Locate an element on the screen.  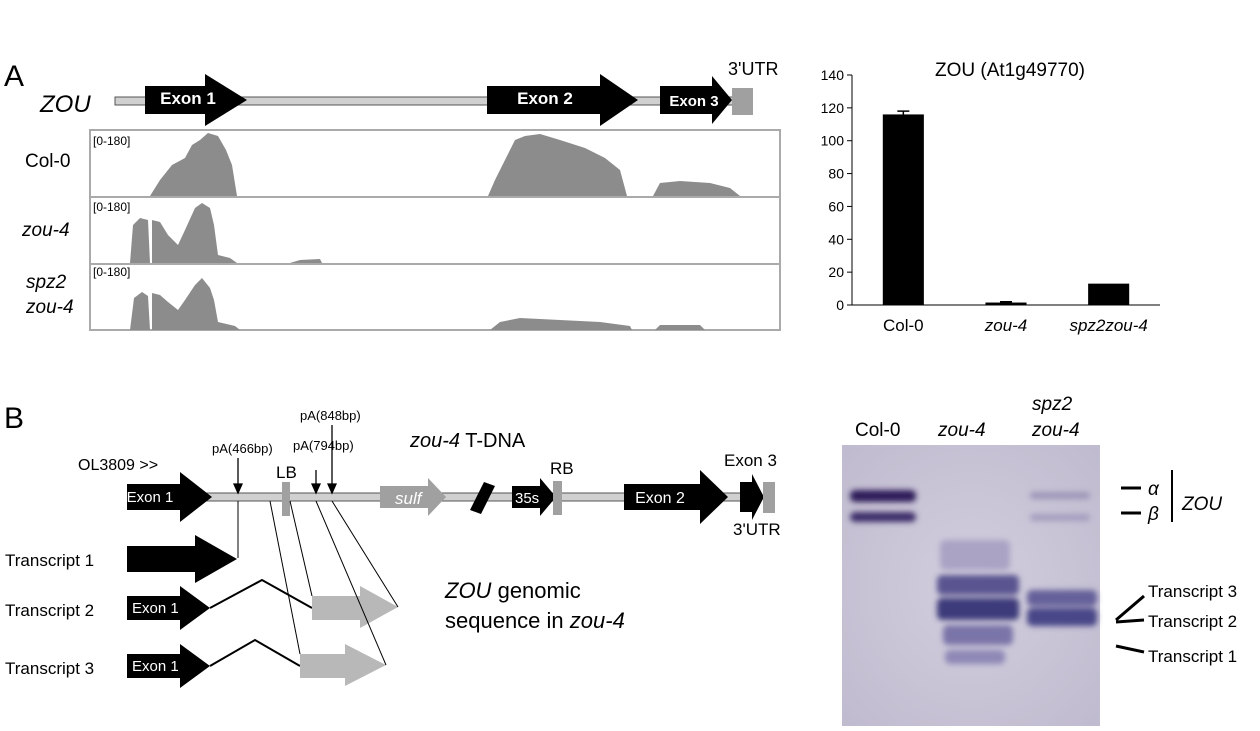
gel-bands is located at coordinates (973, 577).